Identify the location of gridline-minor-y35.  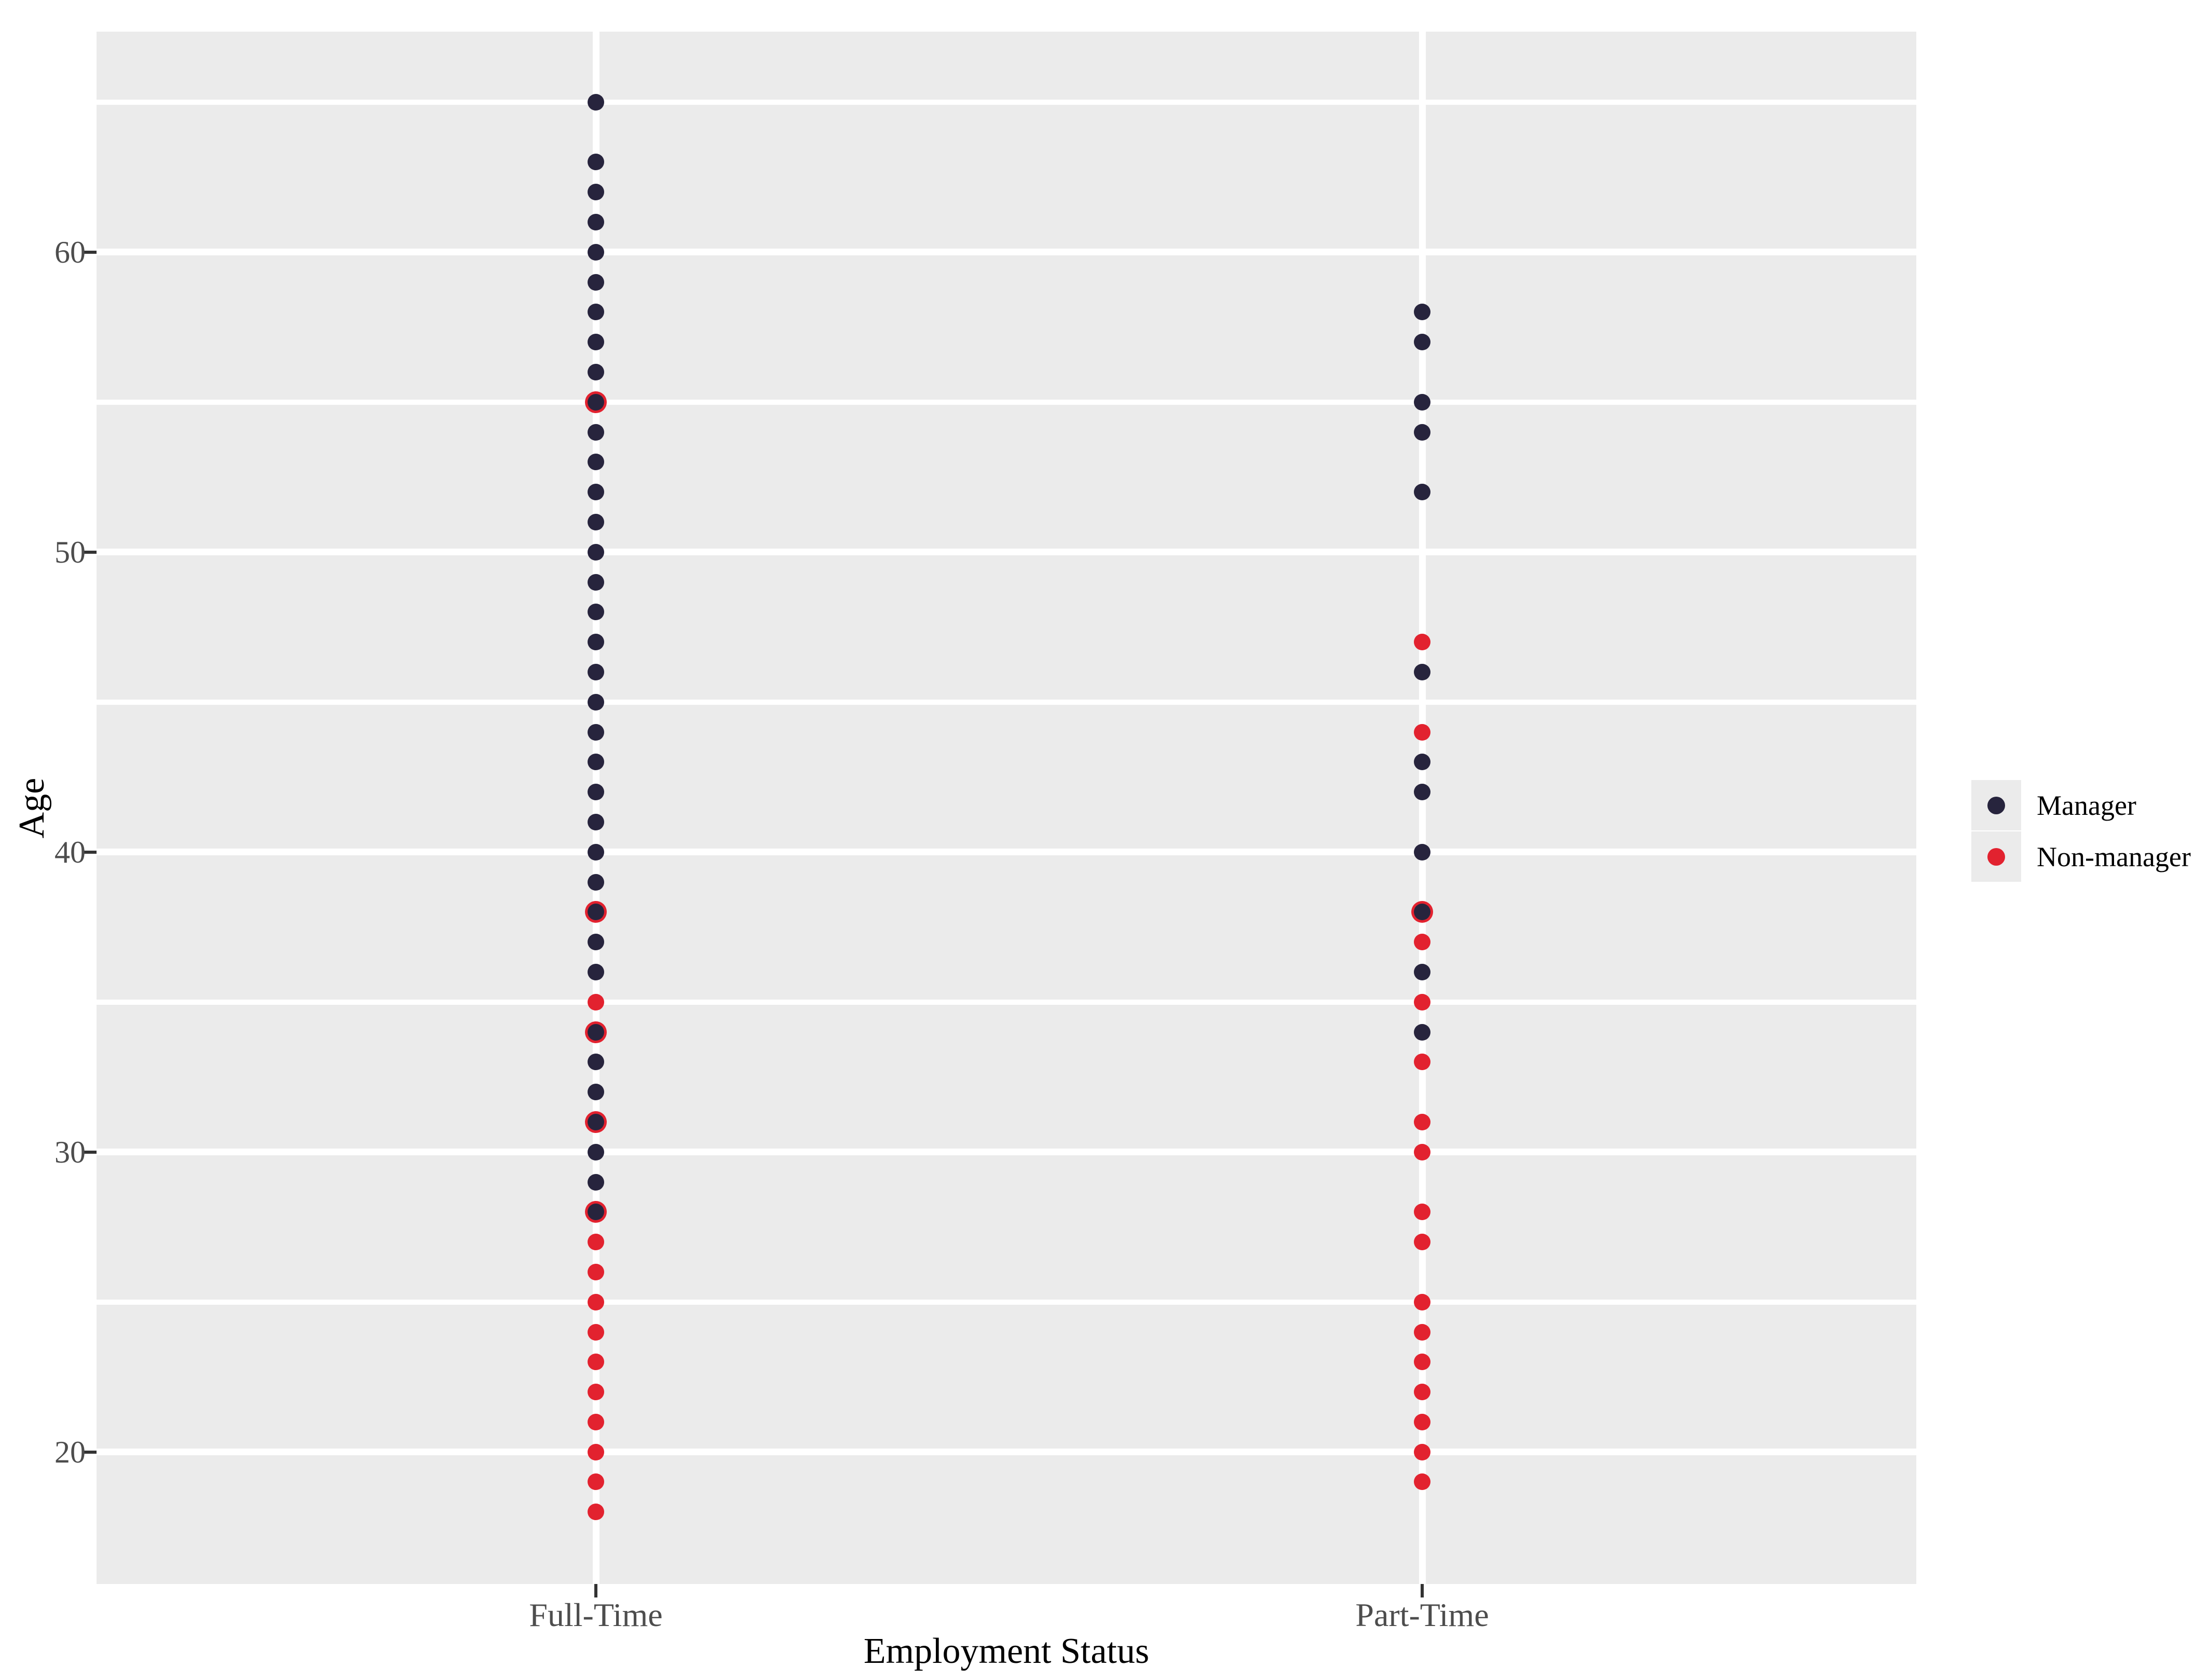
(1006, 1002).